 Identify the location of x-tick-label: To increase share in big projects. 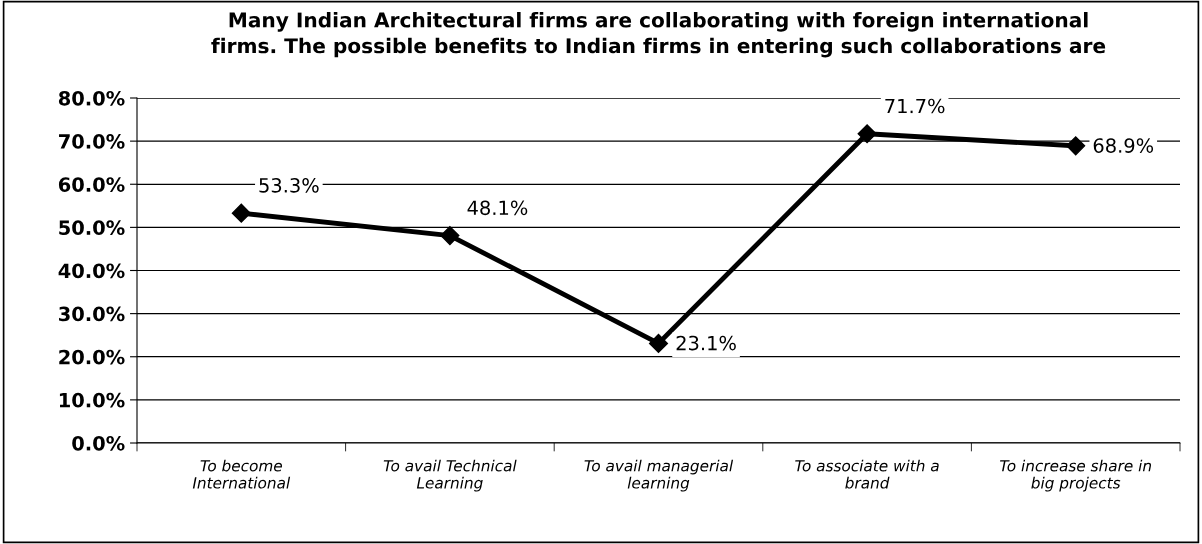
(1076, 475).